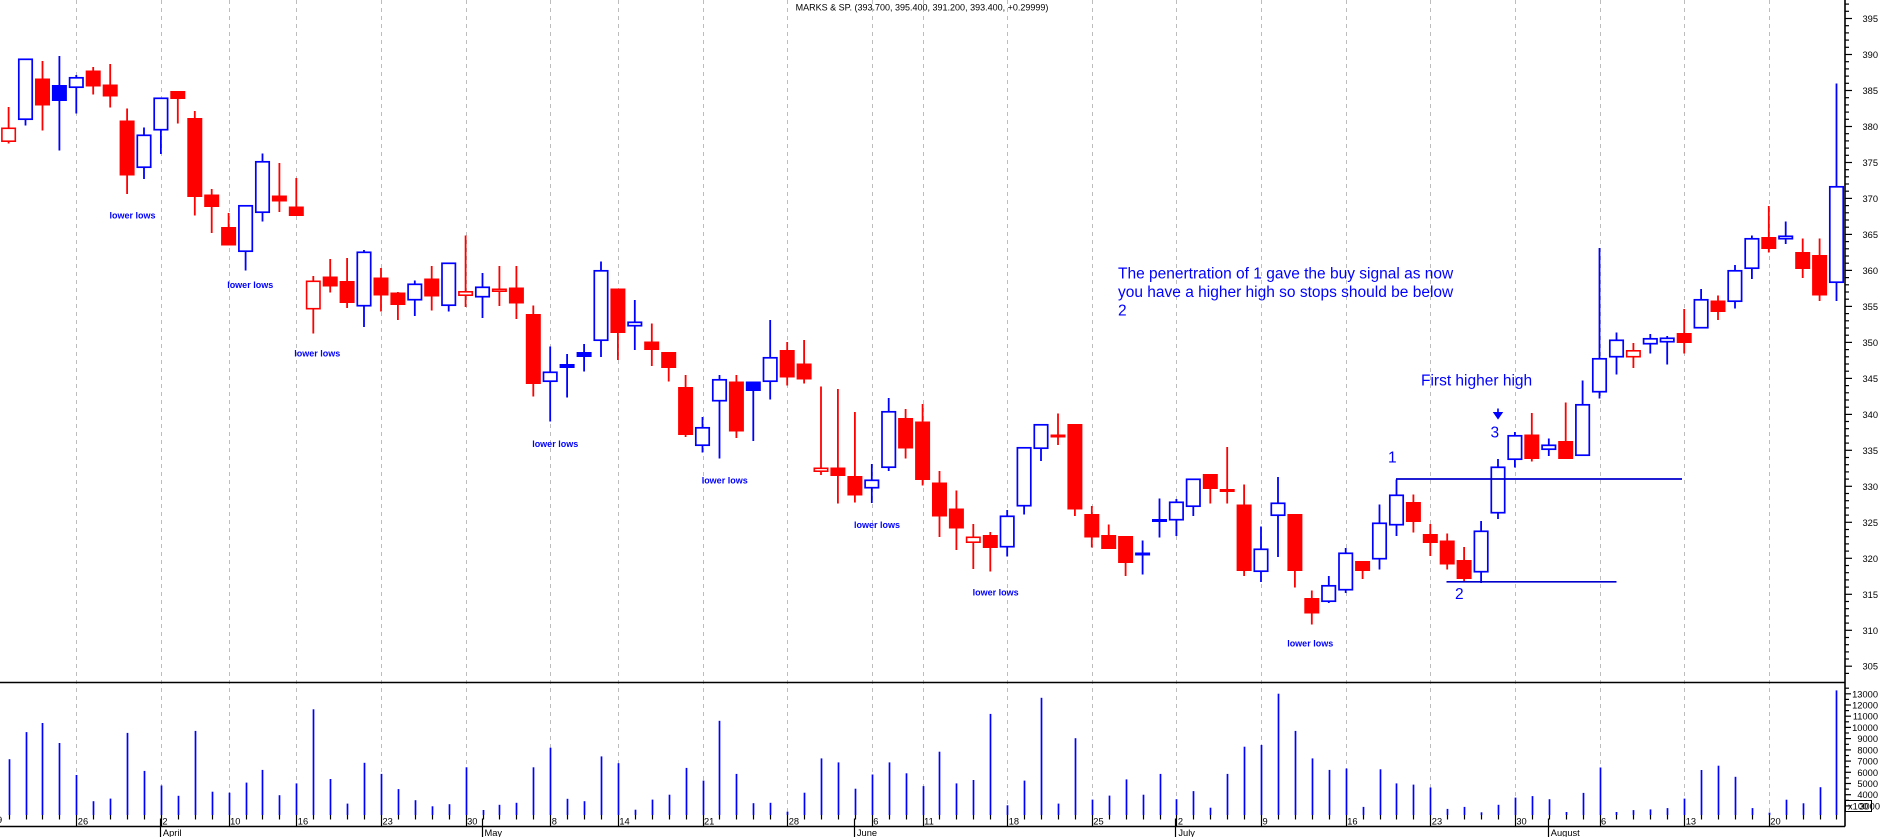 This screenshot has width=1881, height=837. Describe the element at coordinates (1867, 795) in the screenshot. I see `svg-text: 4000` at that location.